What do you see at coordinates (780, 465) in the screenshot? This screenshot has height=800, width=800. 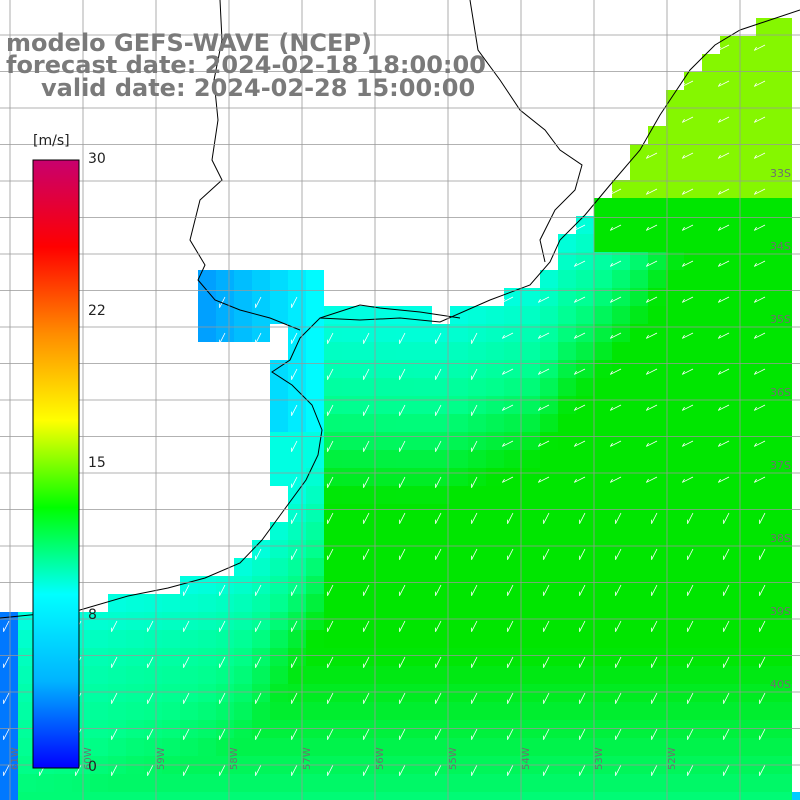 I see `lat-label: 37S` at bounding box center [780, 465].